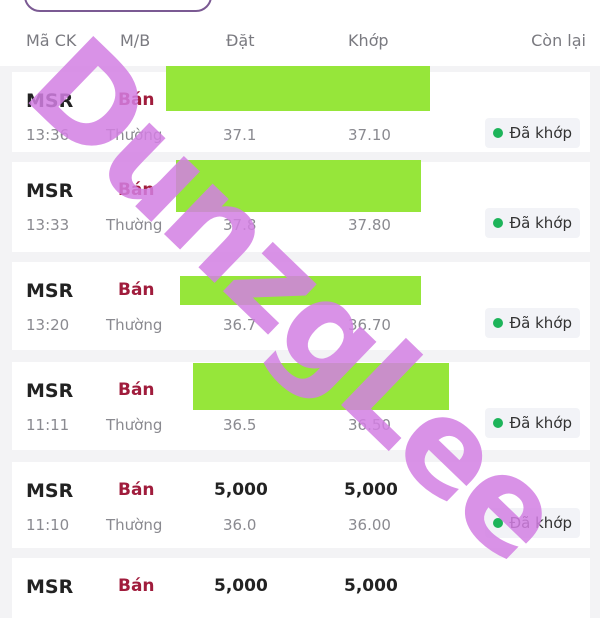 This screenshot has width=600, height=618. What do you see at coordinates (240, 325) in the screenshot?
I see `order-price: 36.7` at bounding box center [240, 325].